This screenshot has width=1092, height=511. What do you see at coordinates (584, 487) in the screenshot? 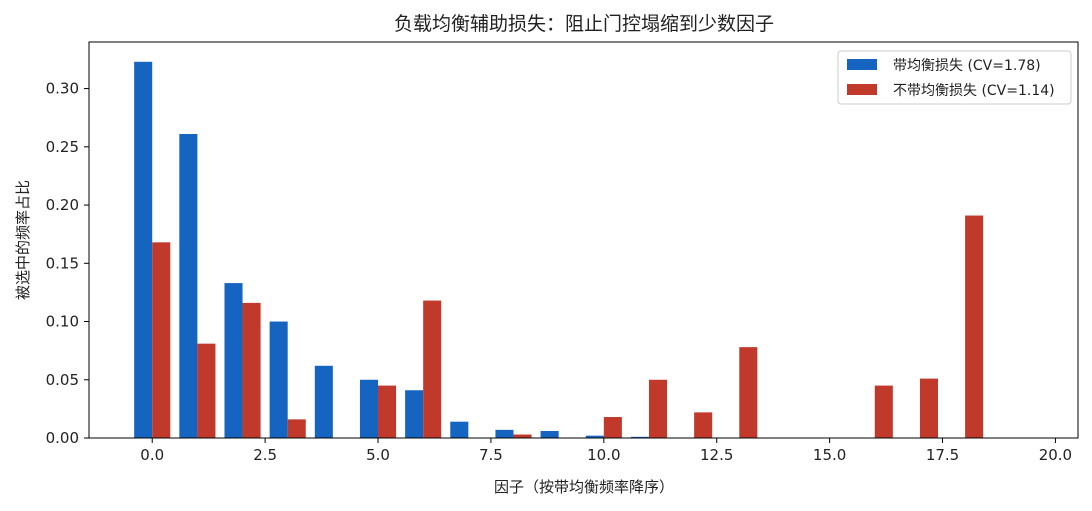
I see `x-axis-title: 因子（按带均衡频率降序）` at bounding box center [584, 487].